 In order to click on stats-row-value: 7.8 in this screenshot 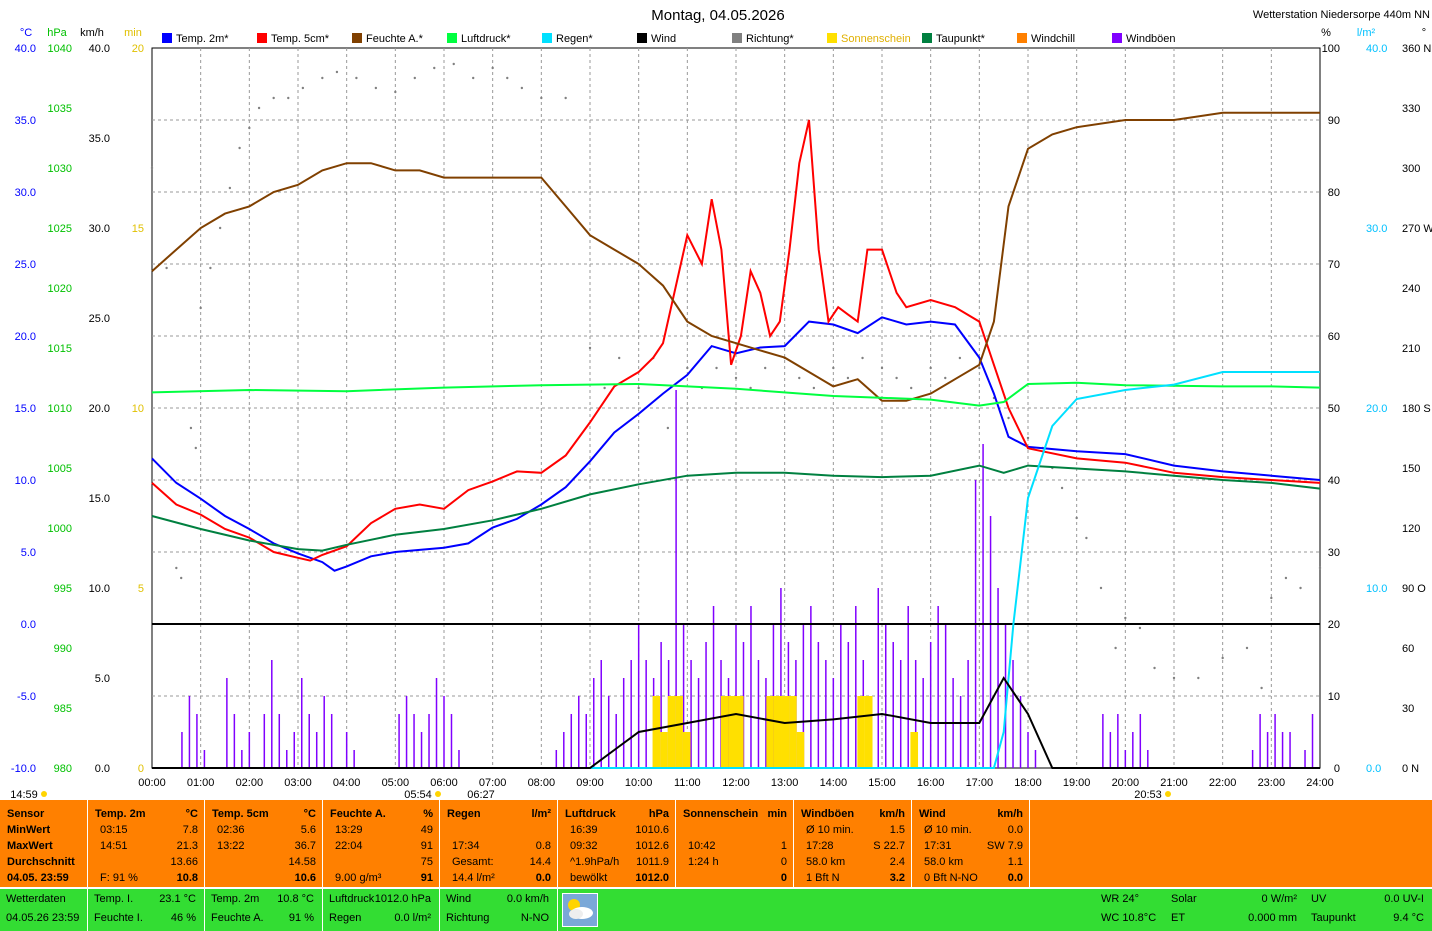, I will do `click(190, 830)`.